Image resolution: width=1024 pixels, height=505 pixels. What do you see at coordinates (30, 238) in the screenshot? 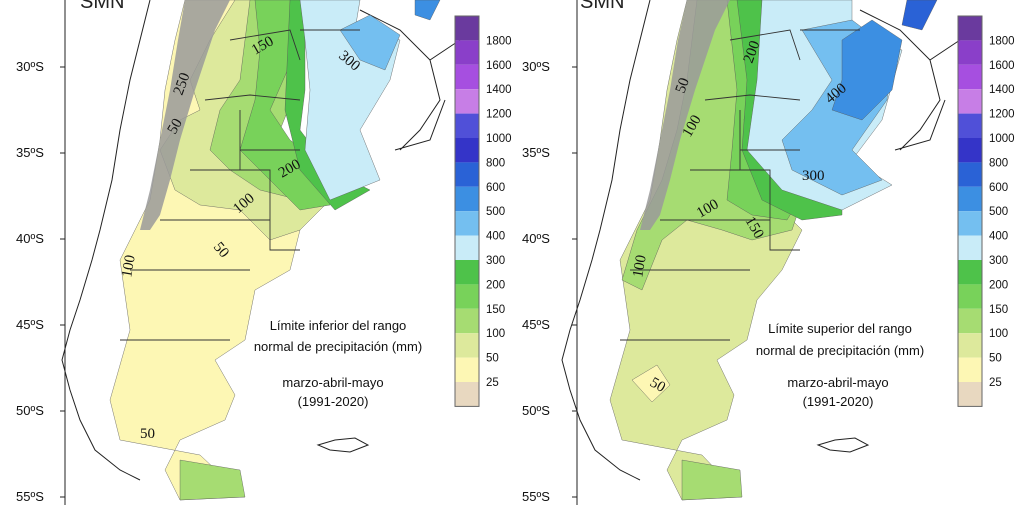
I see `lat-label-40: 40ºS` at bounding box center [30, 238].